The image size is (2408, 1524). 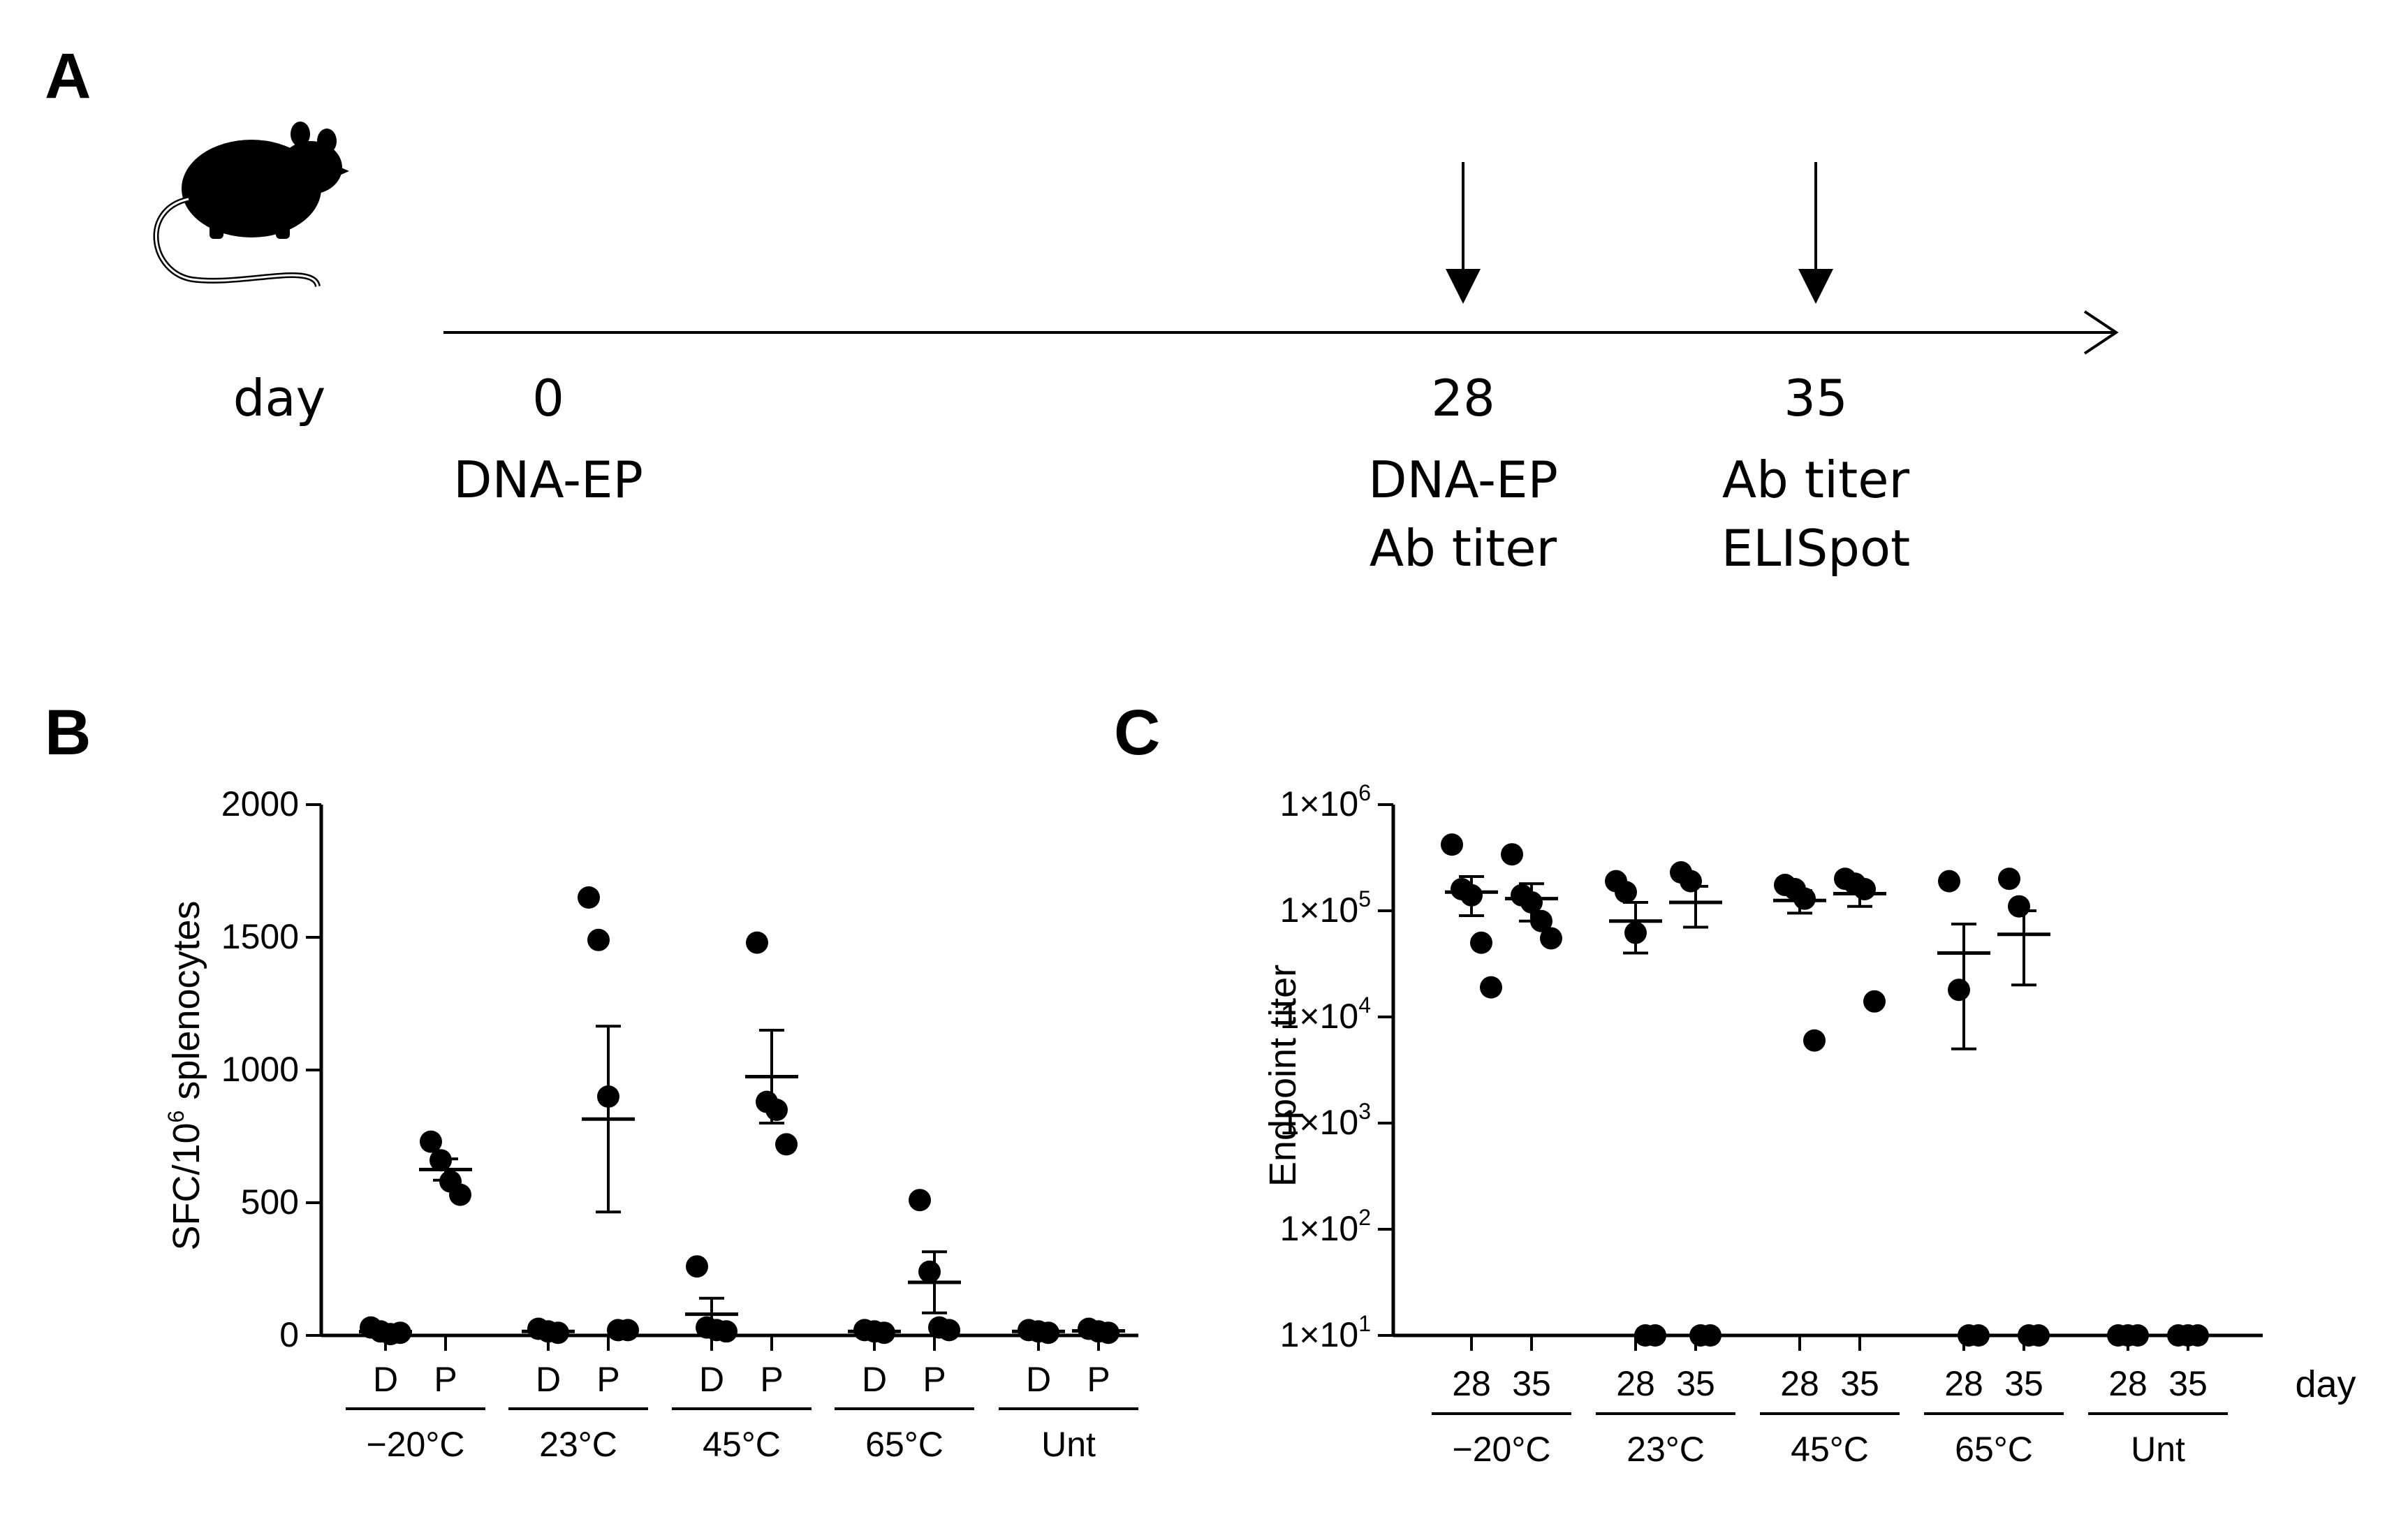 I want to click on y-tick-label: 1×10³, so click(x=1325, y=1120).